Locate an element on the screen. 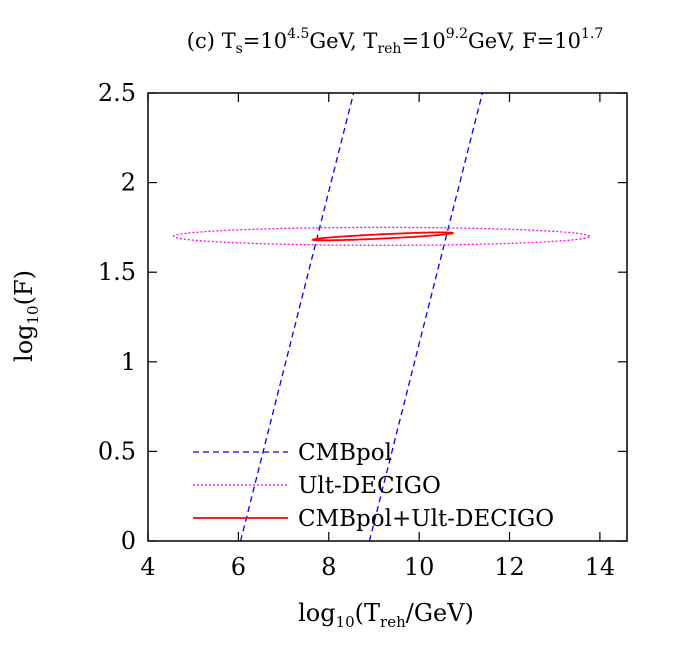 The height and width of the screenshot is (666, 681). x-tick-label: 6 is located at coordinates (238, 567).